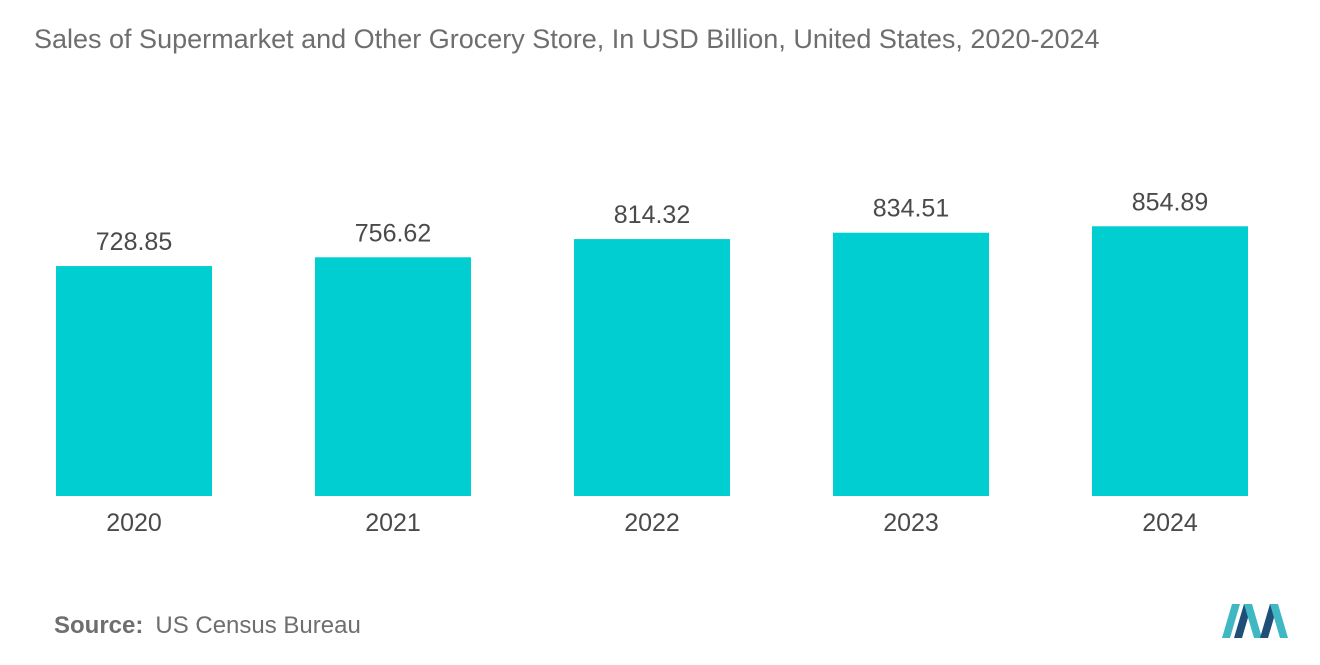  What do you see at coordinates (258, 625) in the screenshot?
I see `source-value: US Census Bureau` at bounding box center [258, 625].